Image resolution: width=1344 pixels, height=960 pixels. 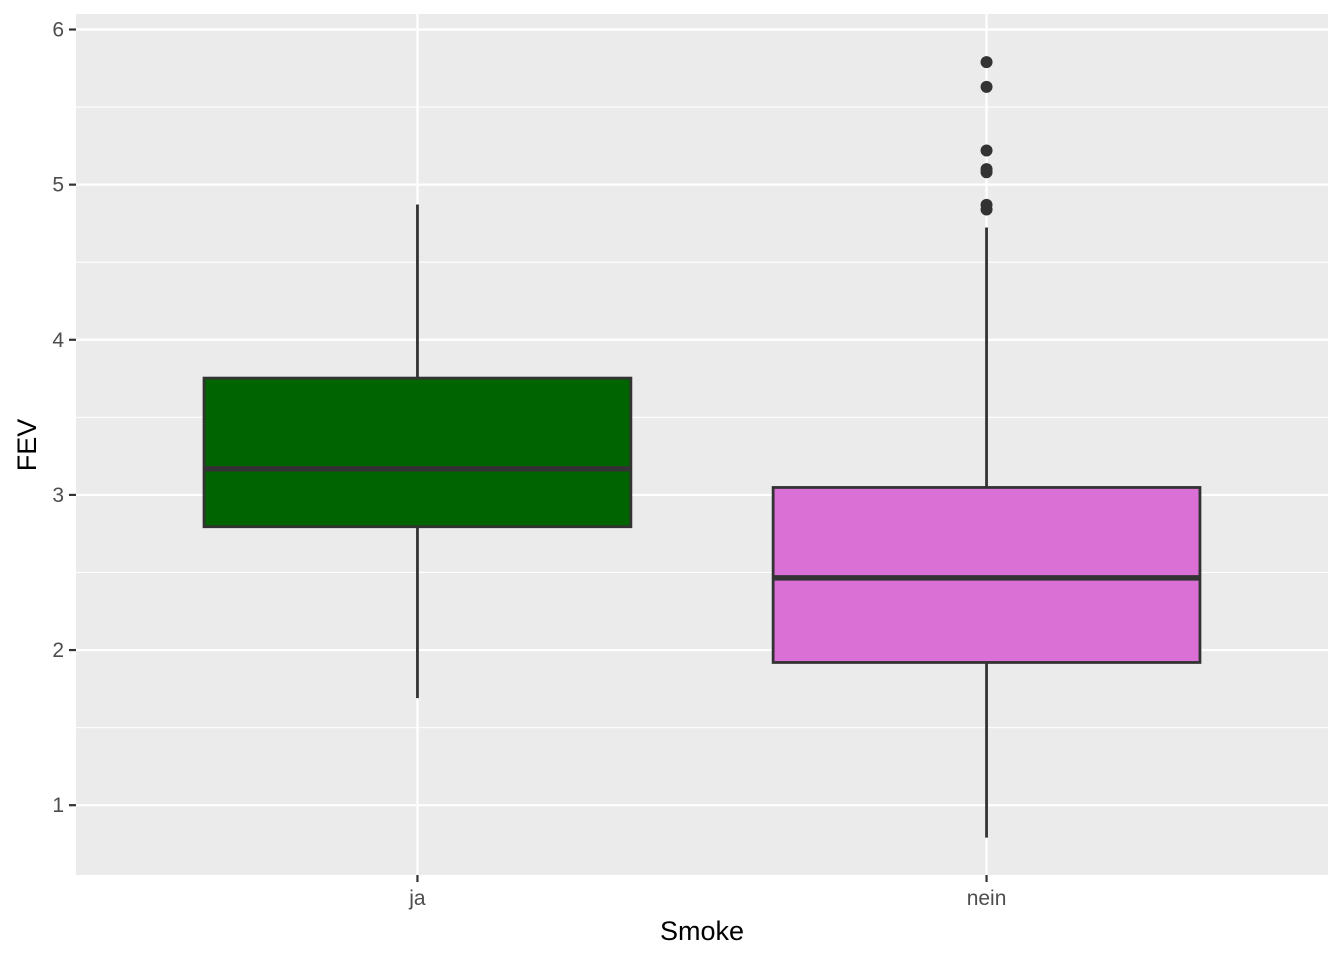 I want to click on y-tick-label: 4, so click(x=58, y=340).